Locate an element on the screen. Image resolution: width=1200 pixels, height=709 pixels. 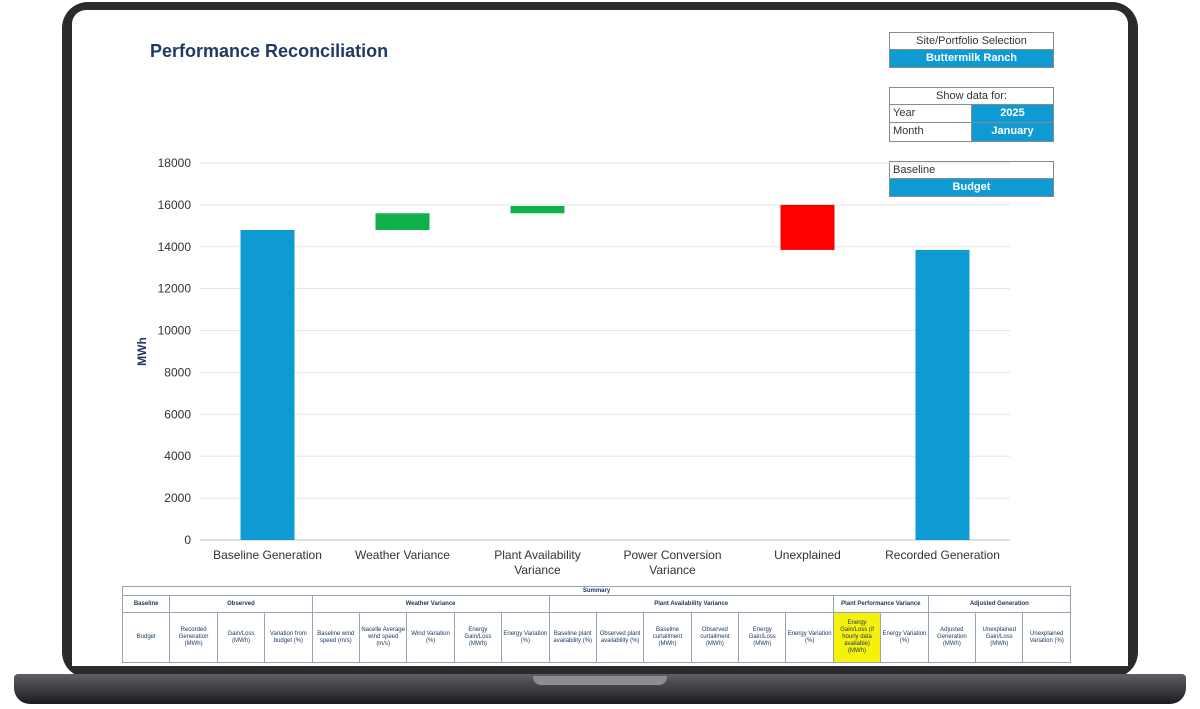
y-tick-label: 4000 is located at coordinates (177, 456).